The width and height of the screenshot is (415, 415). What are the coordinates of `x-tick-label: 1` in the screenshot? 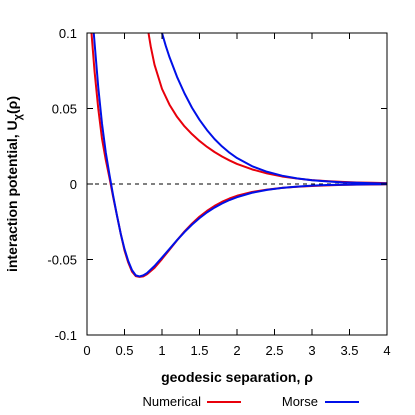 It's located at (161, 350).